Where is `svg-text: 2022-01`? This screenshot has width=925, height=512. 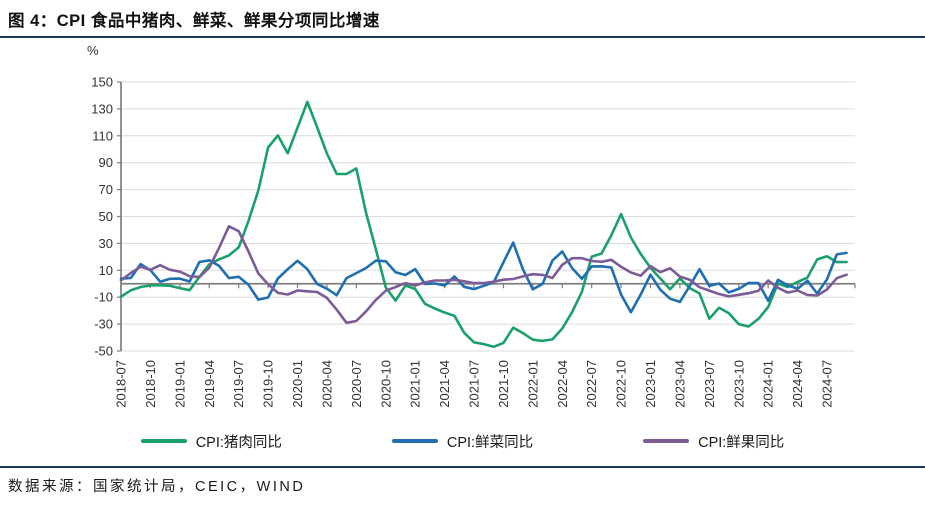
svg-text: 2022-01 is located at coordinates (532, 384).